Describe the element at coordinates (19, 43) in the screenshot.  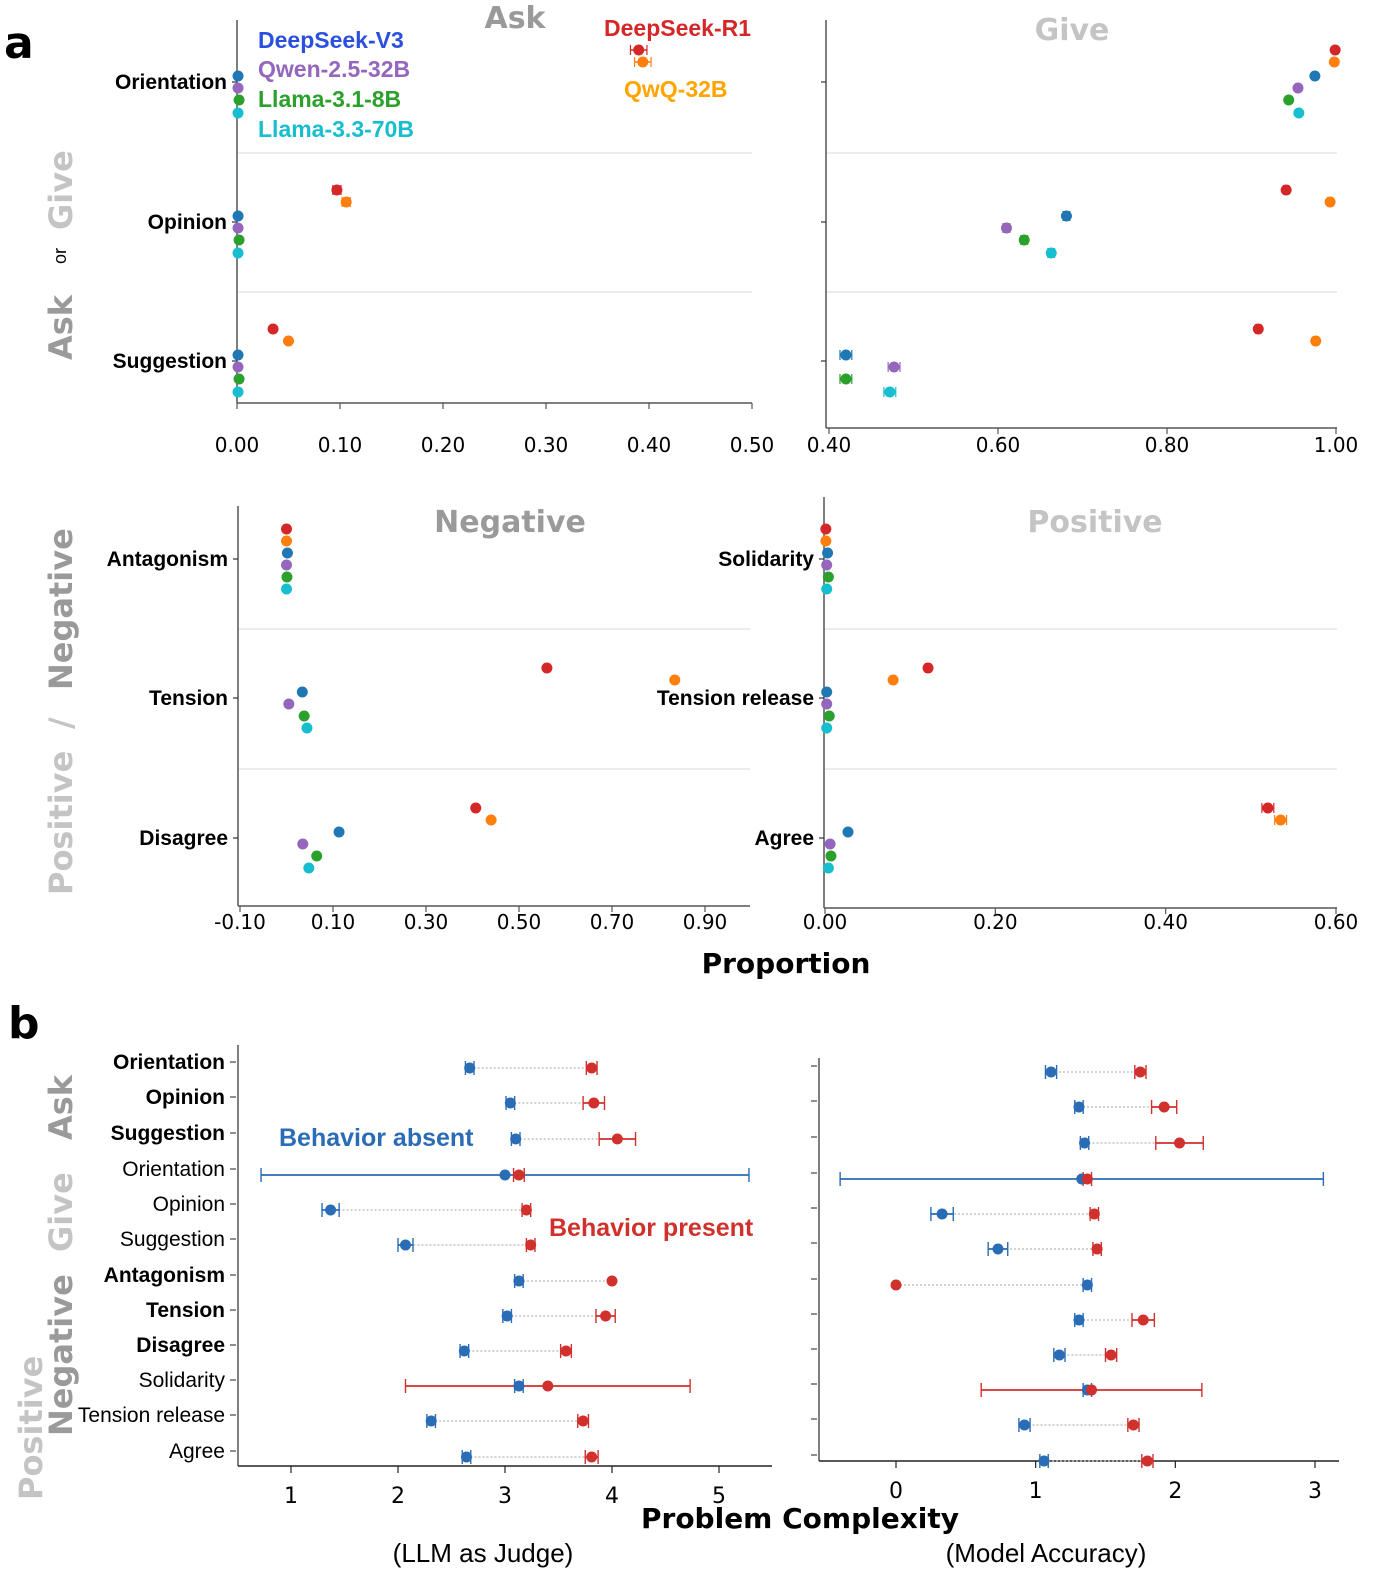
I see `panel-label-a: a` at that location.